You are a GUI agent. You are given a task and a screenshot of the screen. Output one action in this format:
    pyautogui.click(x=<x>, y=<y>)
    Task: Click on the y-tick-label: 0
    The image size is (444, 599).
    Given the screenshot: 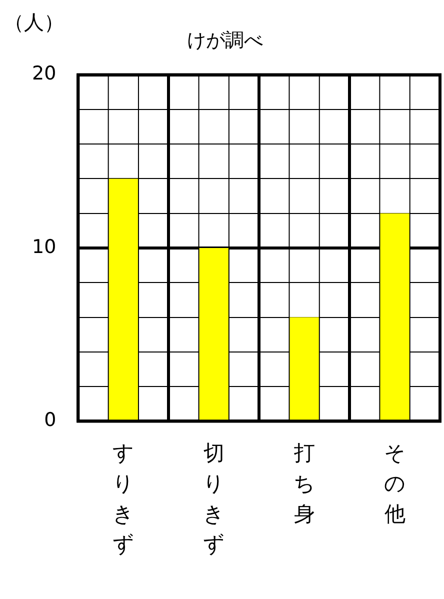 What is the action you would take?
    pyautogui.click(x=50, y=420)
    